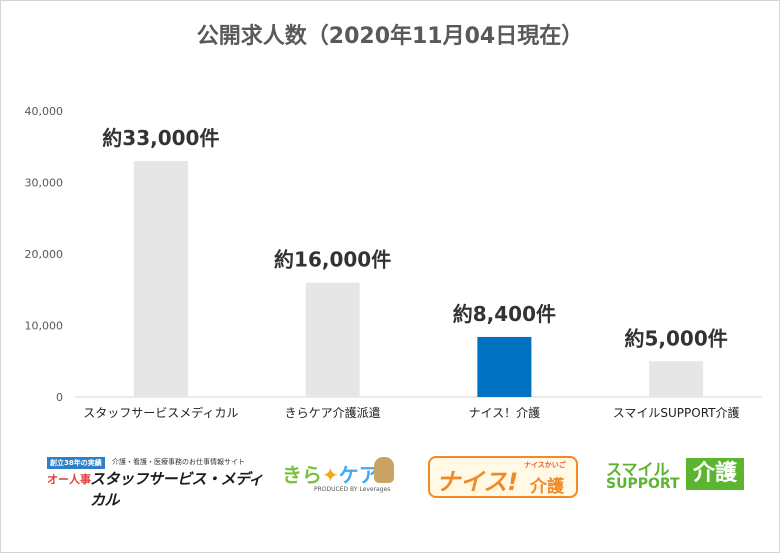 This screenshot has height=553, width=780. I want to click on category-label: きらケア介護派遣, so click(333, 412).